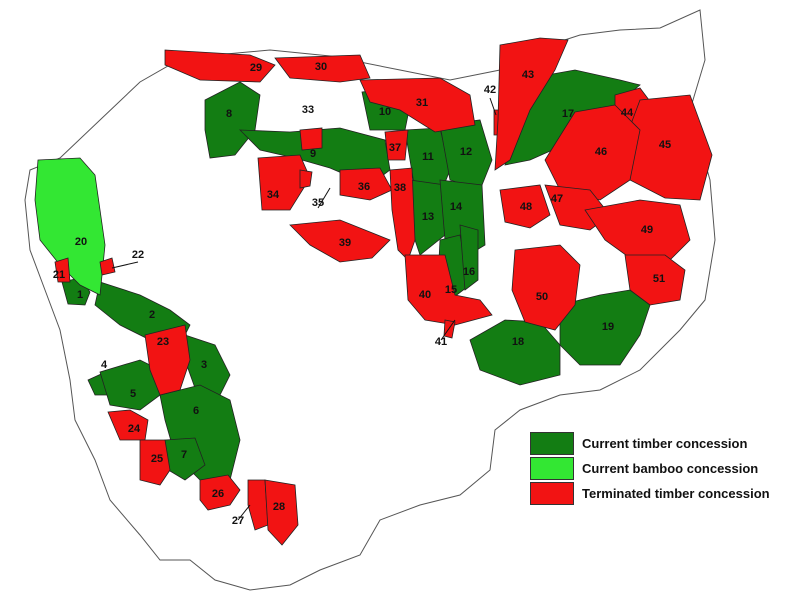 This screenshot has height=600, width=801. Describe the element at coordinates (676, 493) in the screenshot. I see `legend-label-terminated-timber: Terminated timber concession` at that location.